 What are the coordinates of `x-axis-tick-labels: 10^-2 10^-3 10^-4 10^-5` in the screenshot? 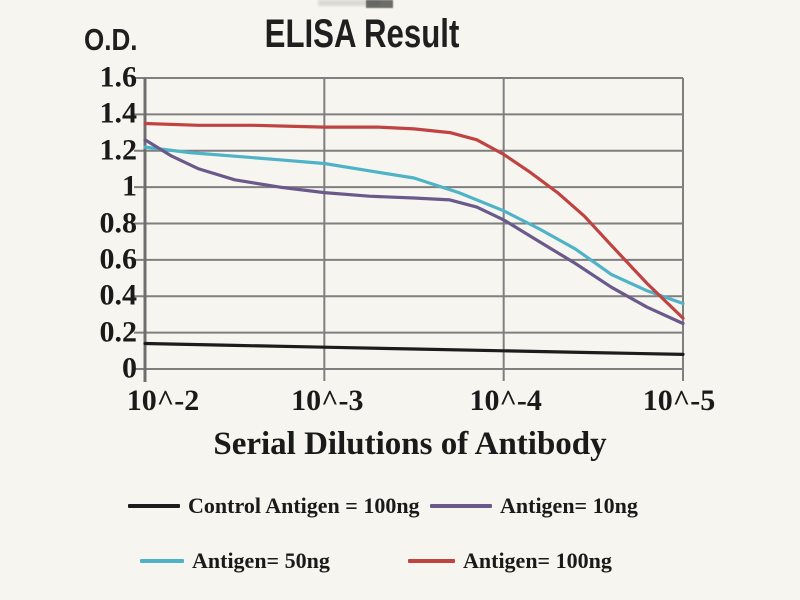 It's located at (400, 403).